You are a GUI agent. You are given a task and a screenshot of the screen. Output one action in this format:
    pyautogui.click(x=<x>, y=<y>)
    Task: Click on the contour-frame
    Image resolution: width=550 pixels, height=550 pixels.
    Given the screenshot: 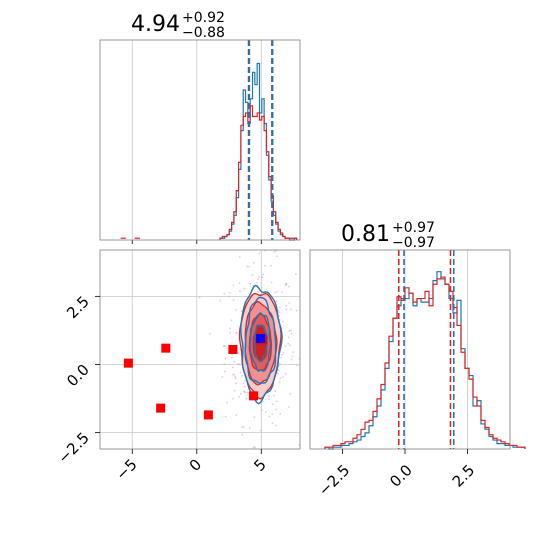 What is the action you would take?
    pyautogui.click(x=200, y=349)
    